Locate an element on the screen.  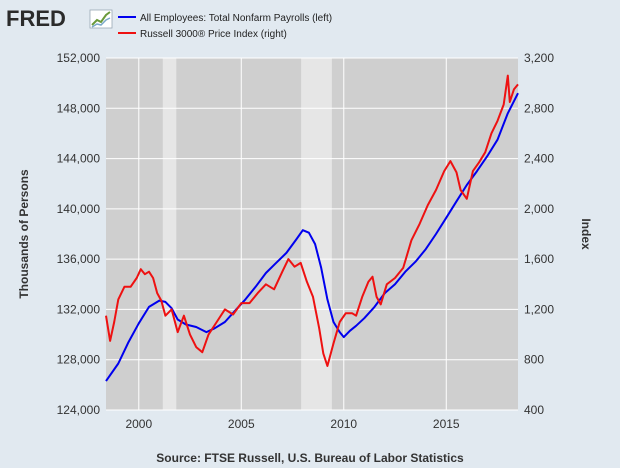
y-right-tick-label: 2,000 is located at coordinates (539, 209).